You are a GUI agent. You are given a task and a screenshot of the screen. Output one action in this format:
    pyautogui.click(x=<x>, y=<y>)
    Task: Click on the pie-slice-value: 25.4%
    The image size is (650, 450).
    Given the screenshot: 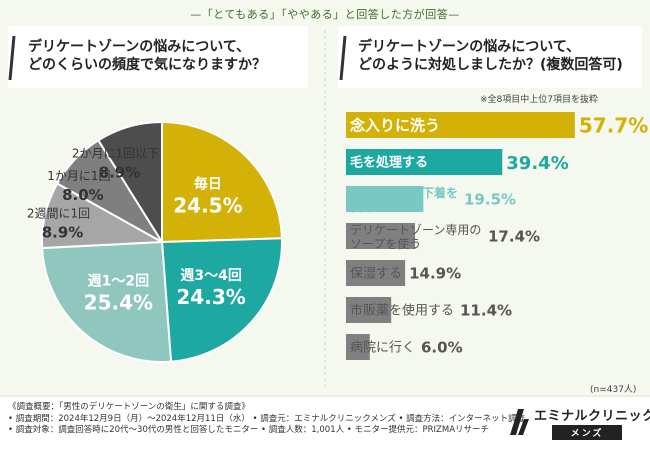 What is the action you would take?
    pyautogui.click(x=118, y=303)
    